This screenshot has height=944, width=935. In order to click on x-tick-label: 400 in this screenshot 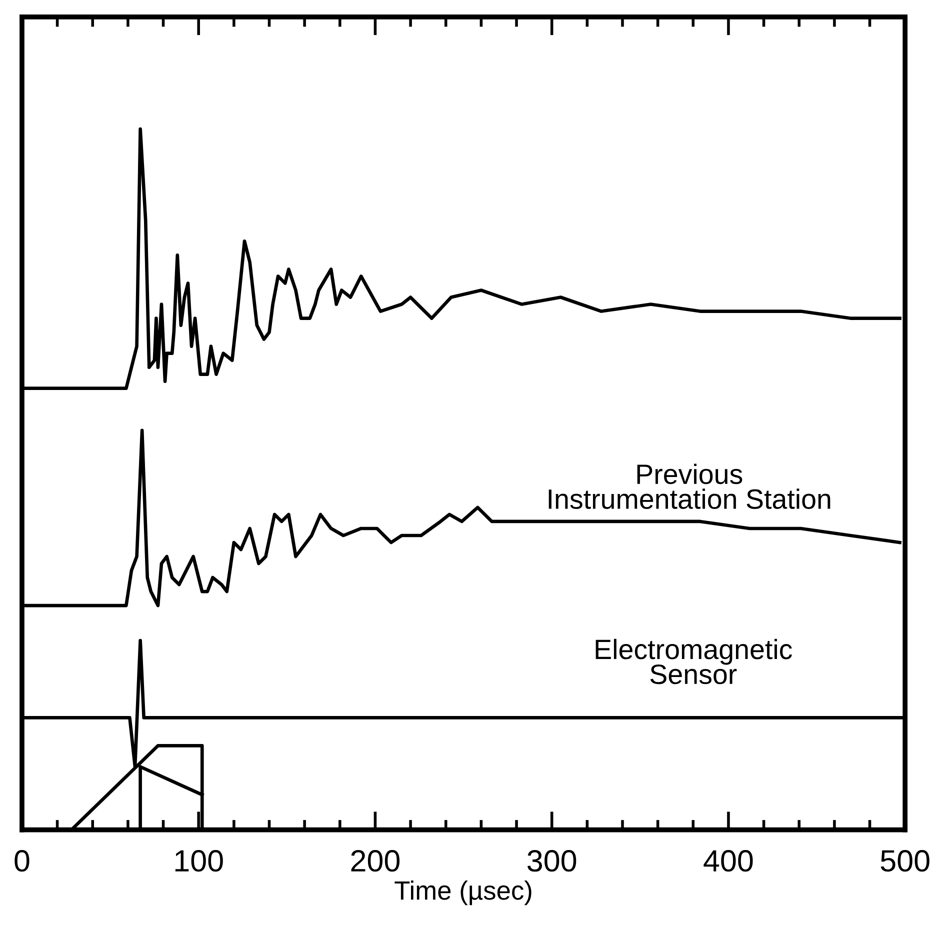, I will do `click(728, 861)`.